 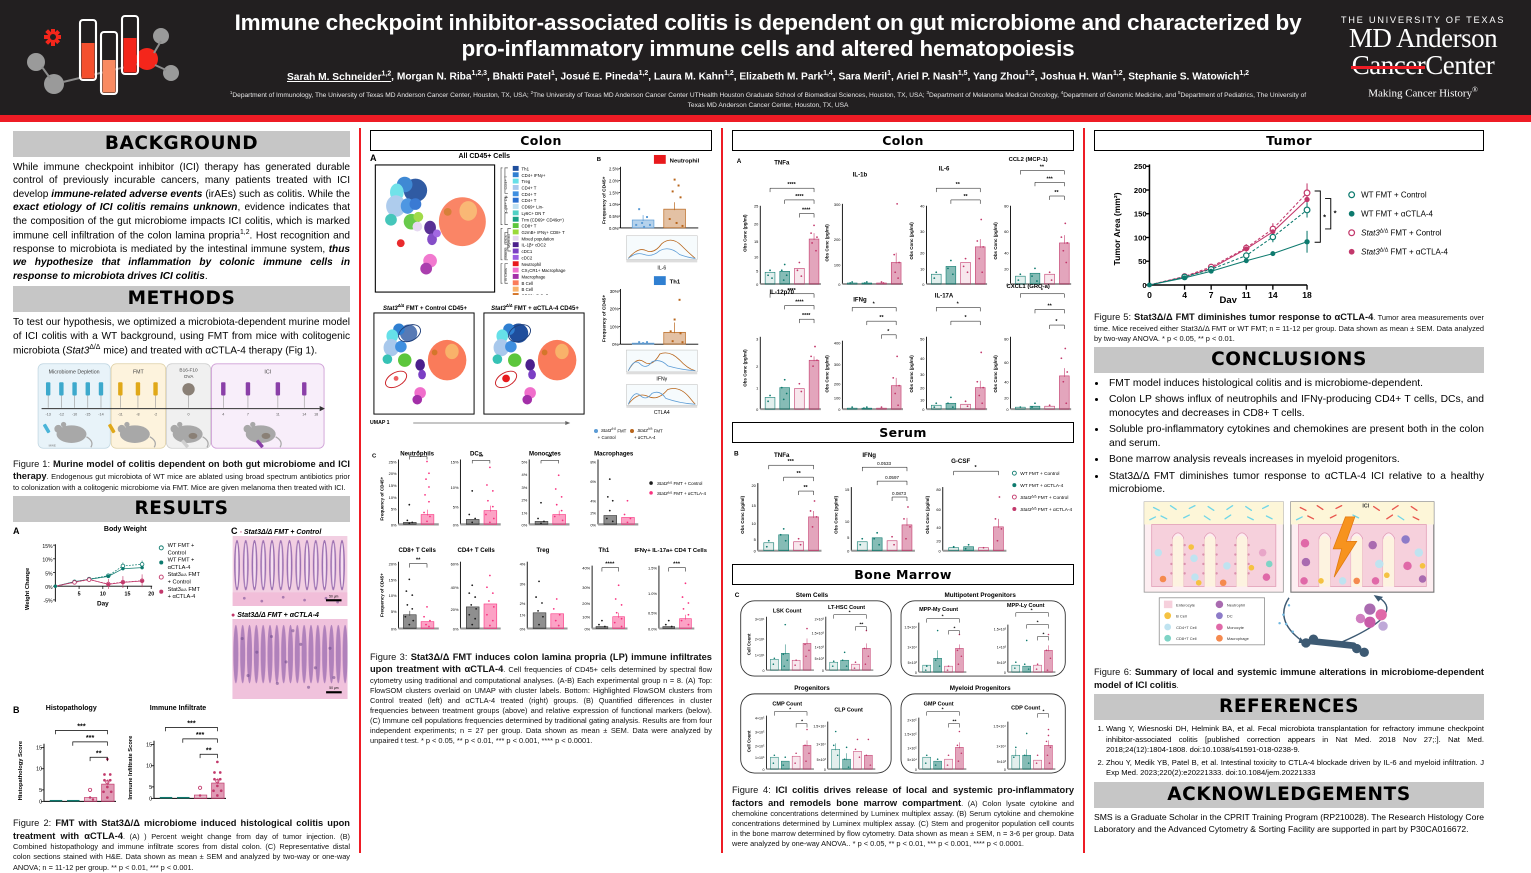 What do you see at coordinates (505, 203) in the screenshot?
I see `svg-text: CD8+ DN` at bounding box center [505, 203].